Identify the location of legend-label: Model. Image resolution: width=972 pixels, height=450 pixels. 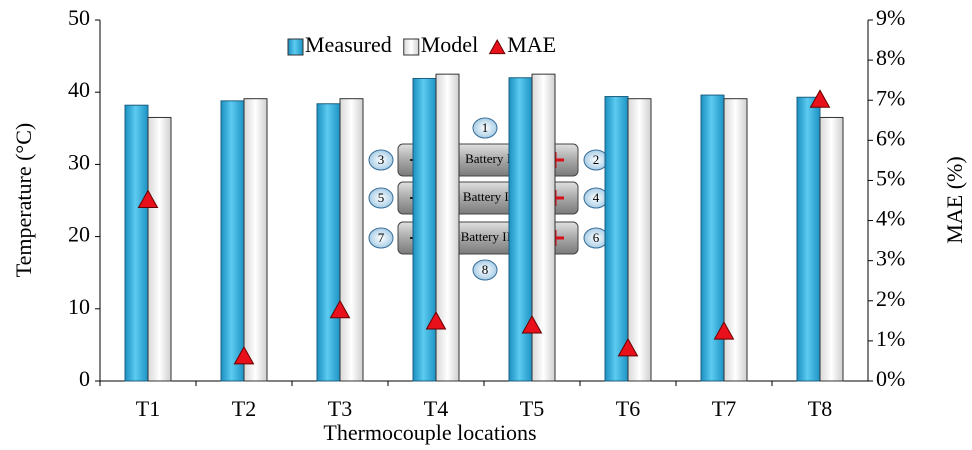
(449, 44).